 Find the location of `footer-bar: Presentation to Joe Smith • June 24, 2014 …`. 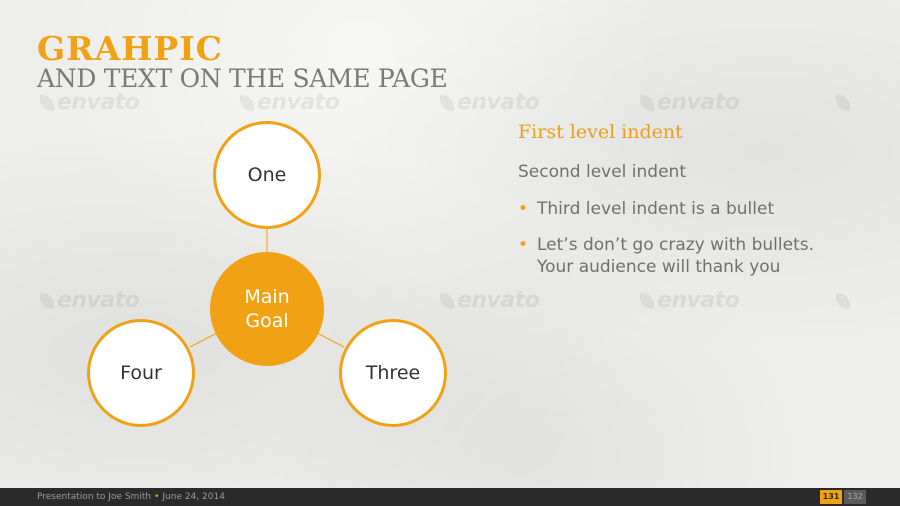

footer-bar: Presentation to Joe Smith • June 24, 2014 … is located at coordinates (450, 497).